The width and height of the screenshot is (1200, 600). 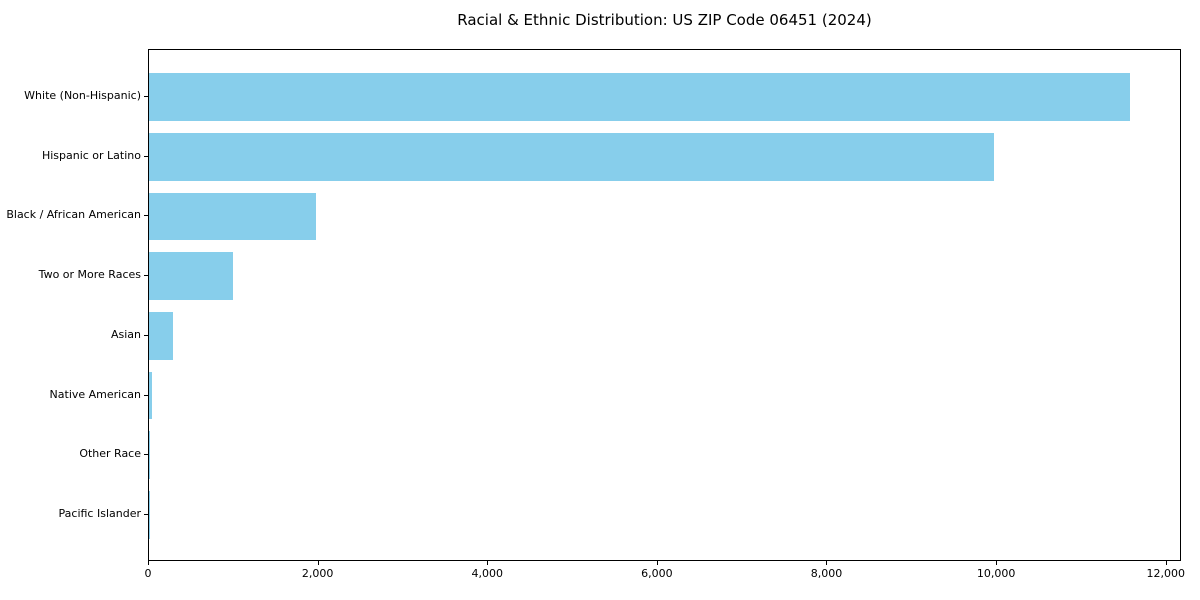 What do you see at coordinates (91, 155) in the screenshot?
I see `y-tick-label: Hispanic or Latino` at bounding box center [91, 155].